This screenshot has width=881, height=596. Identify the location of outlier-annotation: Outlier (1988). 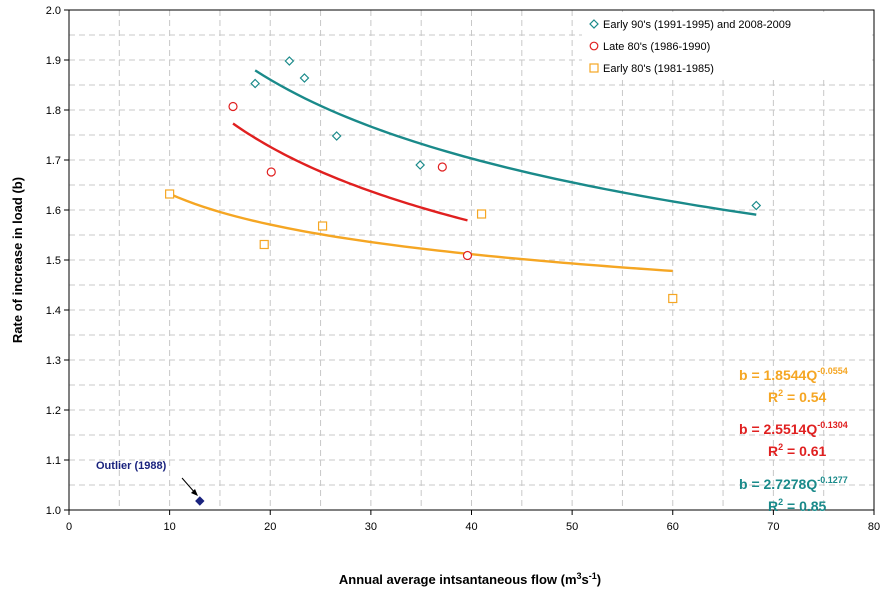
(147, 478).